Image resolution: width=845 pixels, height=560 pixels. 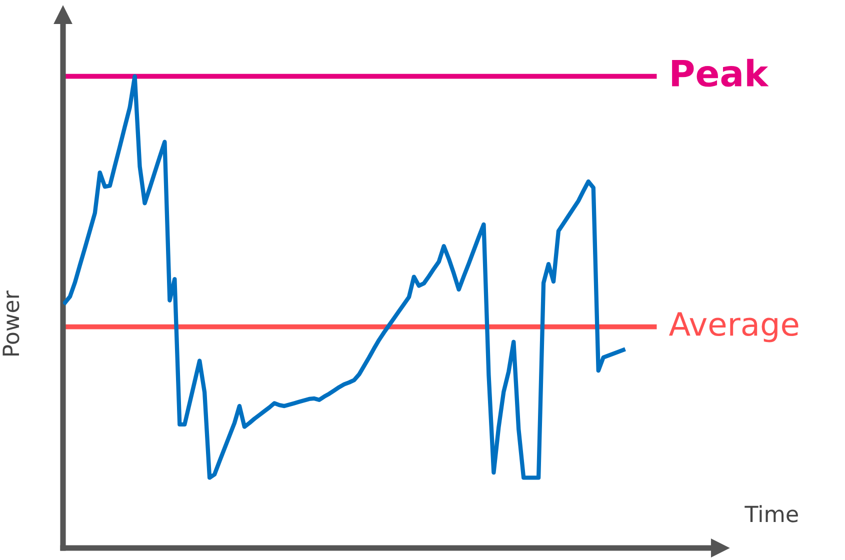 What do you see at coordinates (733, 327) in the screenshot?
I see `ref-line-label: Average` at bounding box center [733, 327].